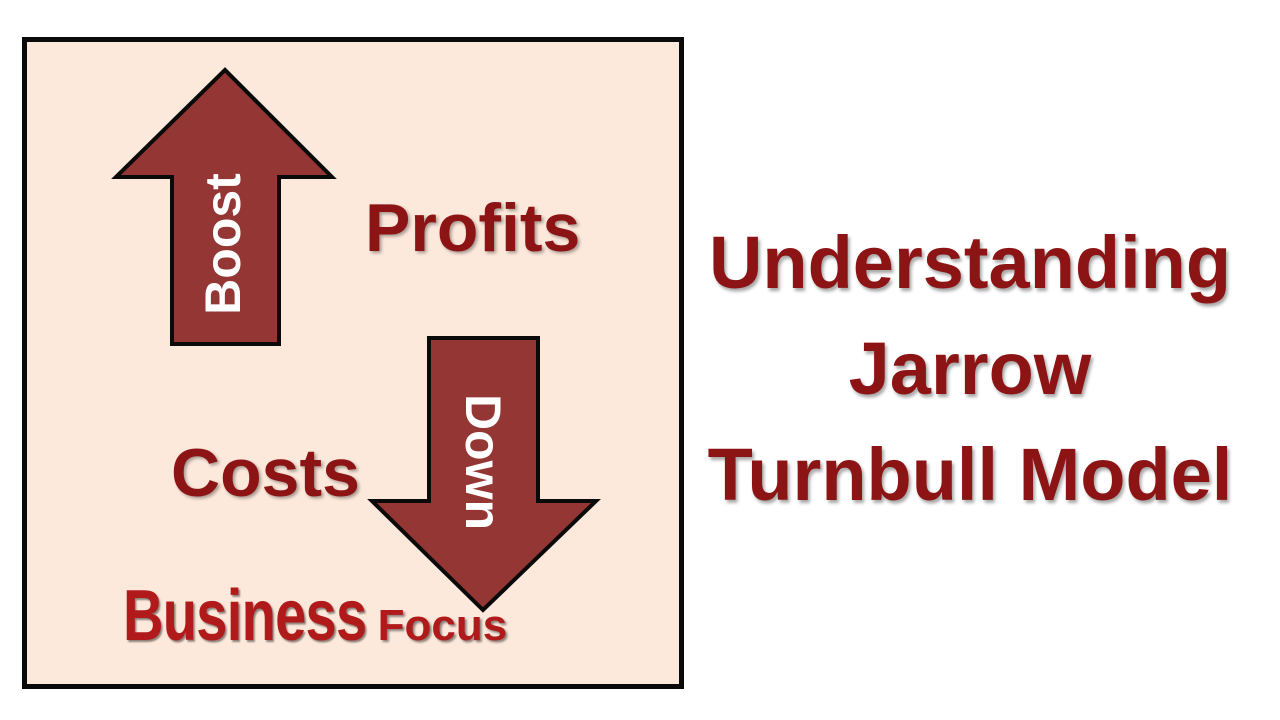 This screenshot has height=720, width=1280. What do you see at coordinates (970, 474) in the screenshot?
I see `title-line-3: Turnbull Model` at bounding box center [970, 474].